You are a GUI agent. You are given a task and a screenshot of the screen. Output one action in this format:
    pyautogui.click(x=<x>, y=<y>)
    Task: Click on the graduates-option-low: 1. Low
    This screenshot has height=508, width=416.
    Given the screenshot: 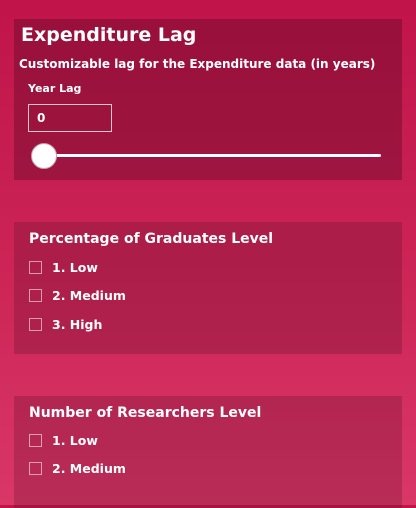 What is the action you would take?
    pyautogui.click(x=63, y=267)
    